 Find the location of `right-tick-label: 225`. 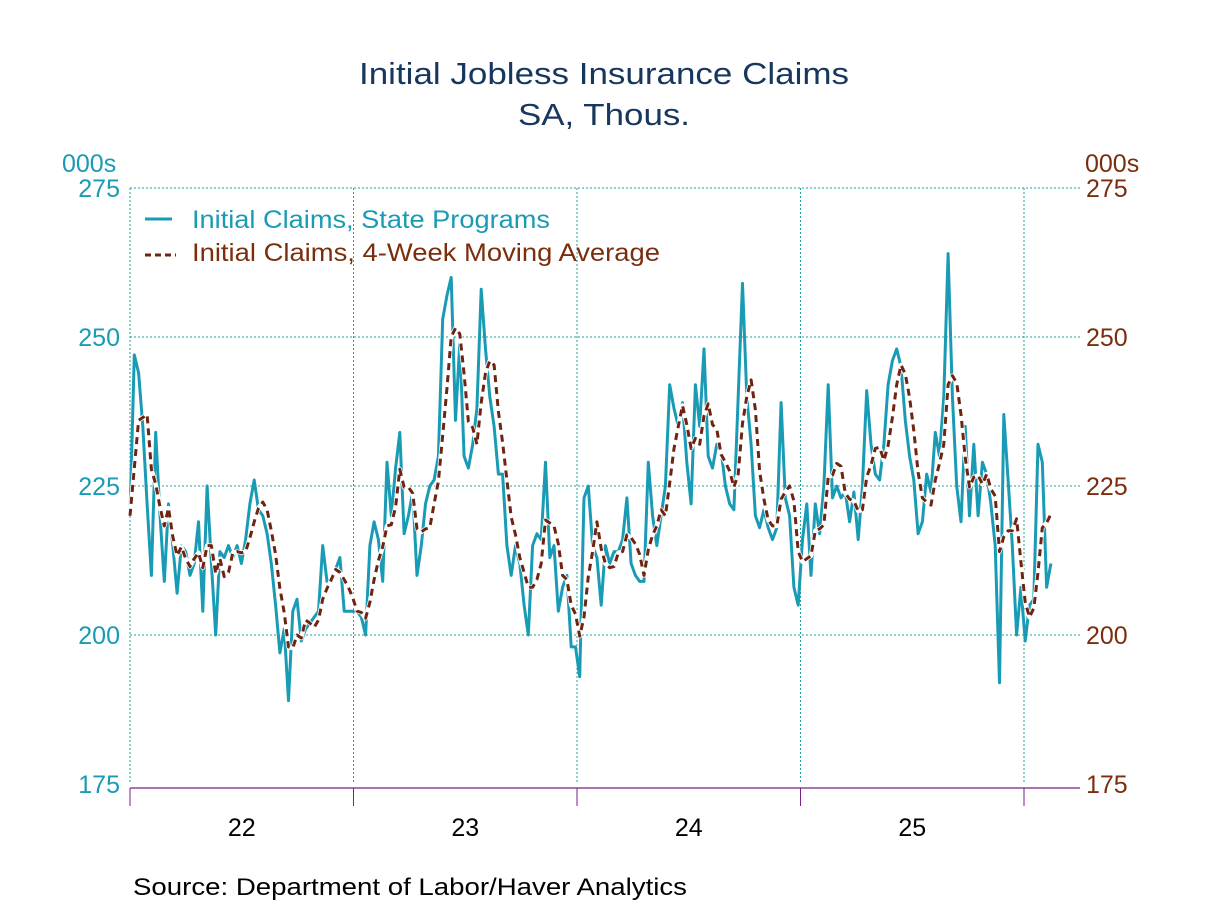

right-tick-label: 225 is located at coordinates (1107, 487).